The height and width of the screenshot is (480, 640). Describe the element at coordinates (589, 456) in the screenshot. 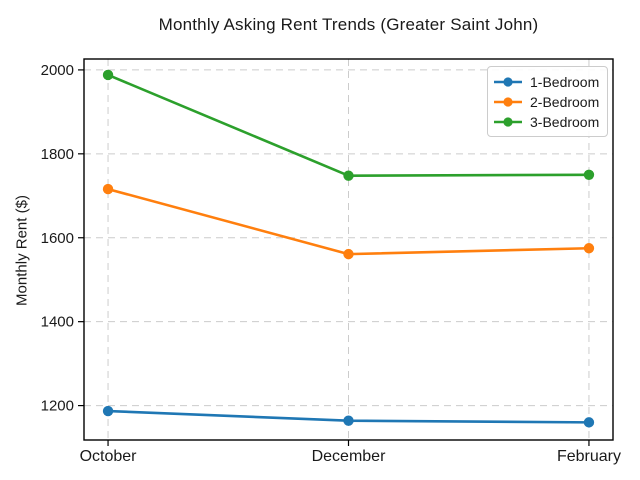

I see `x-tick-label: February` at that location.